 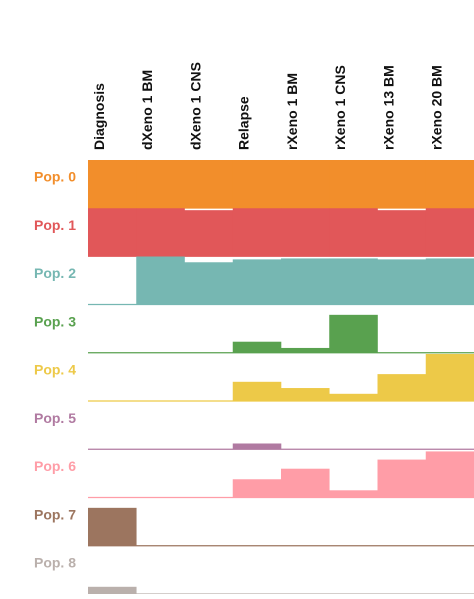 I want to click on column-label: dXeno 1 CNS, so click(x=195, y=106).